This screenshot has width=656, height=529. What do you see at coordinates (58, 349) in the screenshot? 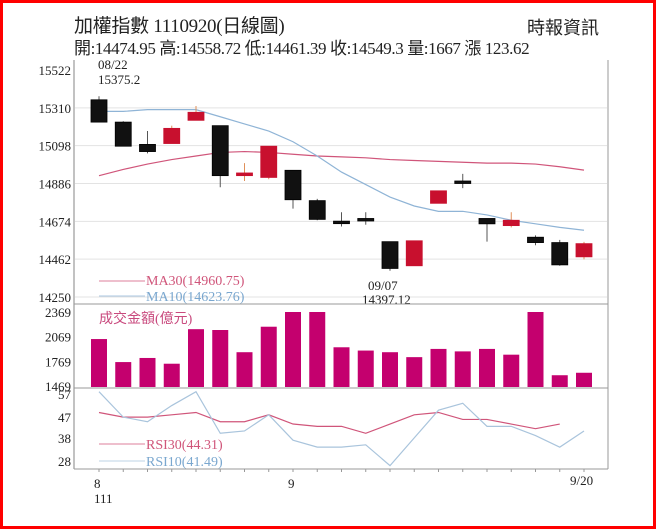
I see `volume-axis: 2369 2069 1769 1469` at bounding box center [58, 349].